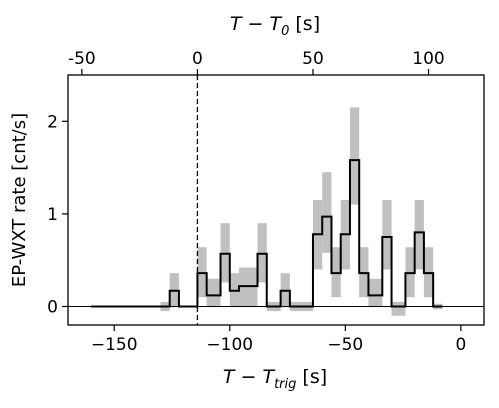  What do you see at coordinates (256, 62) in the screenshot?
I see `top-x-ticks: -50 0 50 100` at bounding box center [256, 62].